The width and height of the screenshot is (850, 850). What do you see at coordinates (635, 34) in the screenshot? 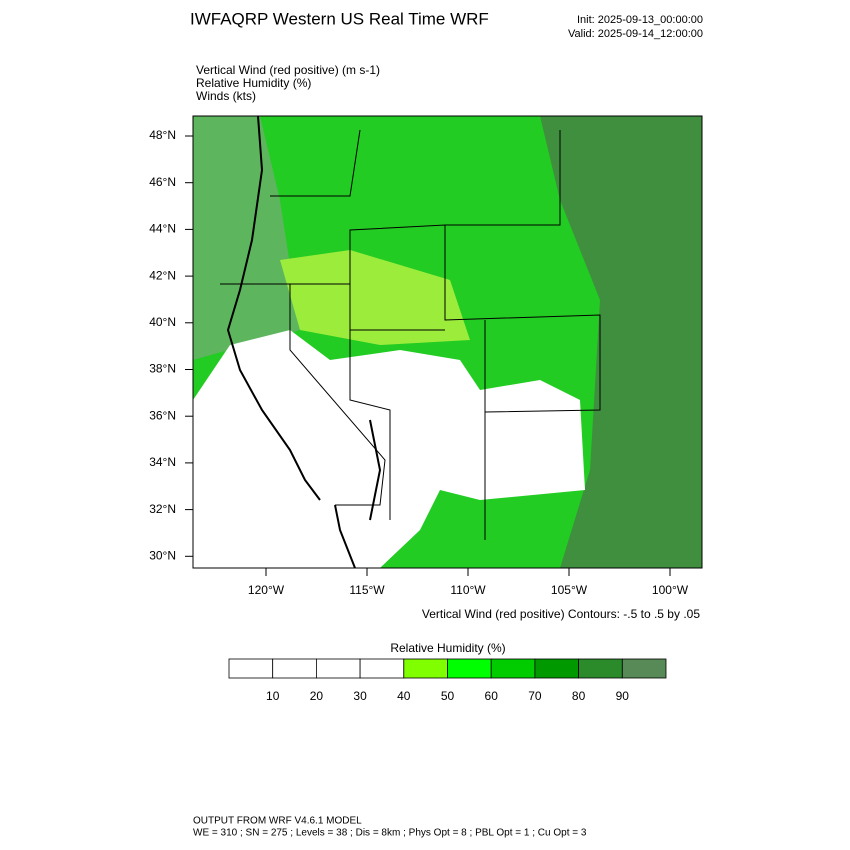
I see `valid-time: Valid: 2025-09-14_12:00:00` at bounding box center [635, 34].